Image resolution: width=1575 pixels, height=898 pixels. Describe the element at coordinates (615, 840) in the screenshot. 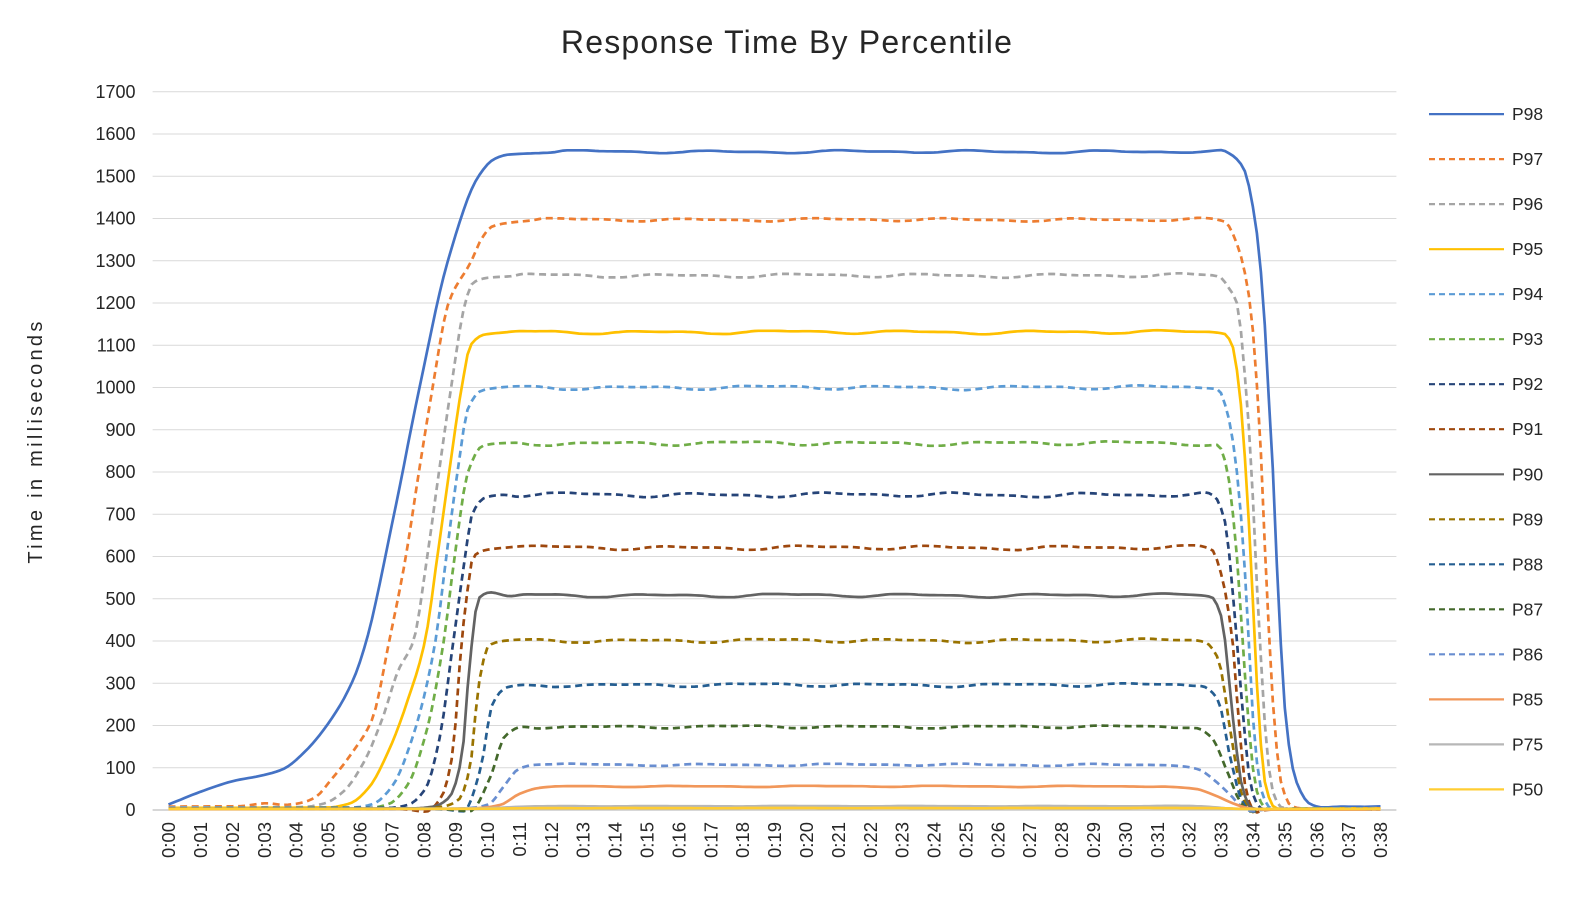

I see `svg-text: 0:14` at that location.